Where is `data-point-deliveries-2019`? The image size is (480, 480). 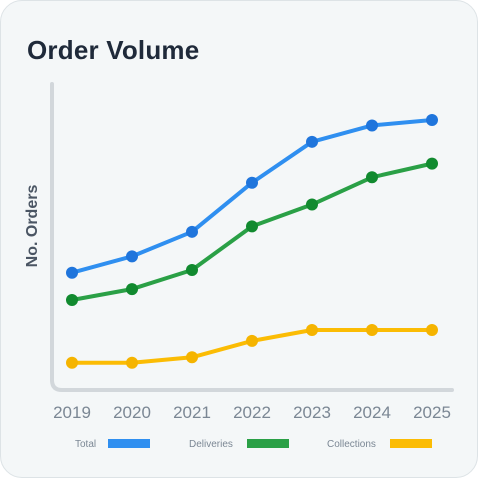
data-point-deliveries-2019 is located at coordinates (72, 300).